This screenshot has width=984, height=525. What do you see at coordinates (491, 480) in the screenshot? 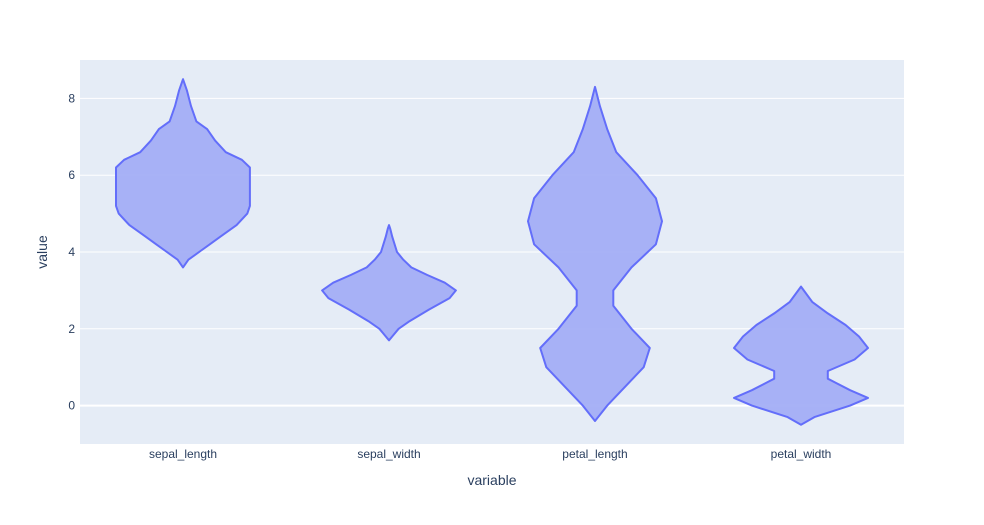
I see `x-axis-title: variable` at bounding box center [491, 480].